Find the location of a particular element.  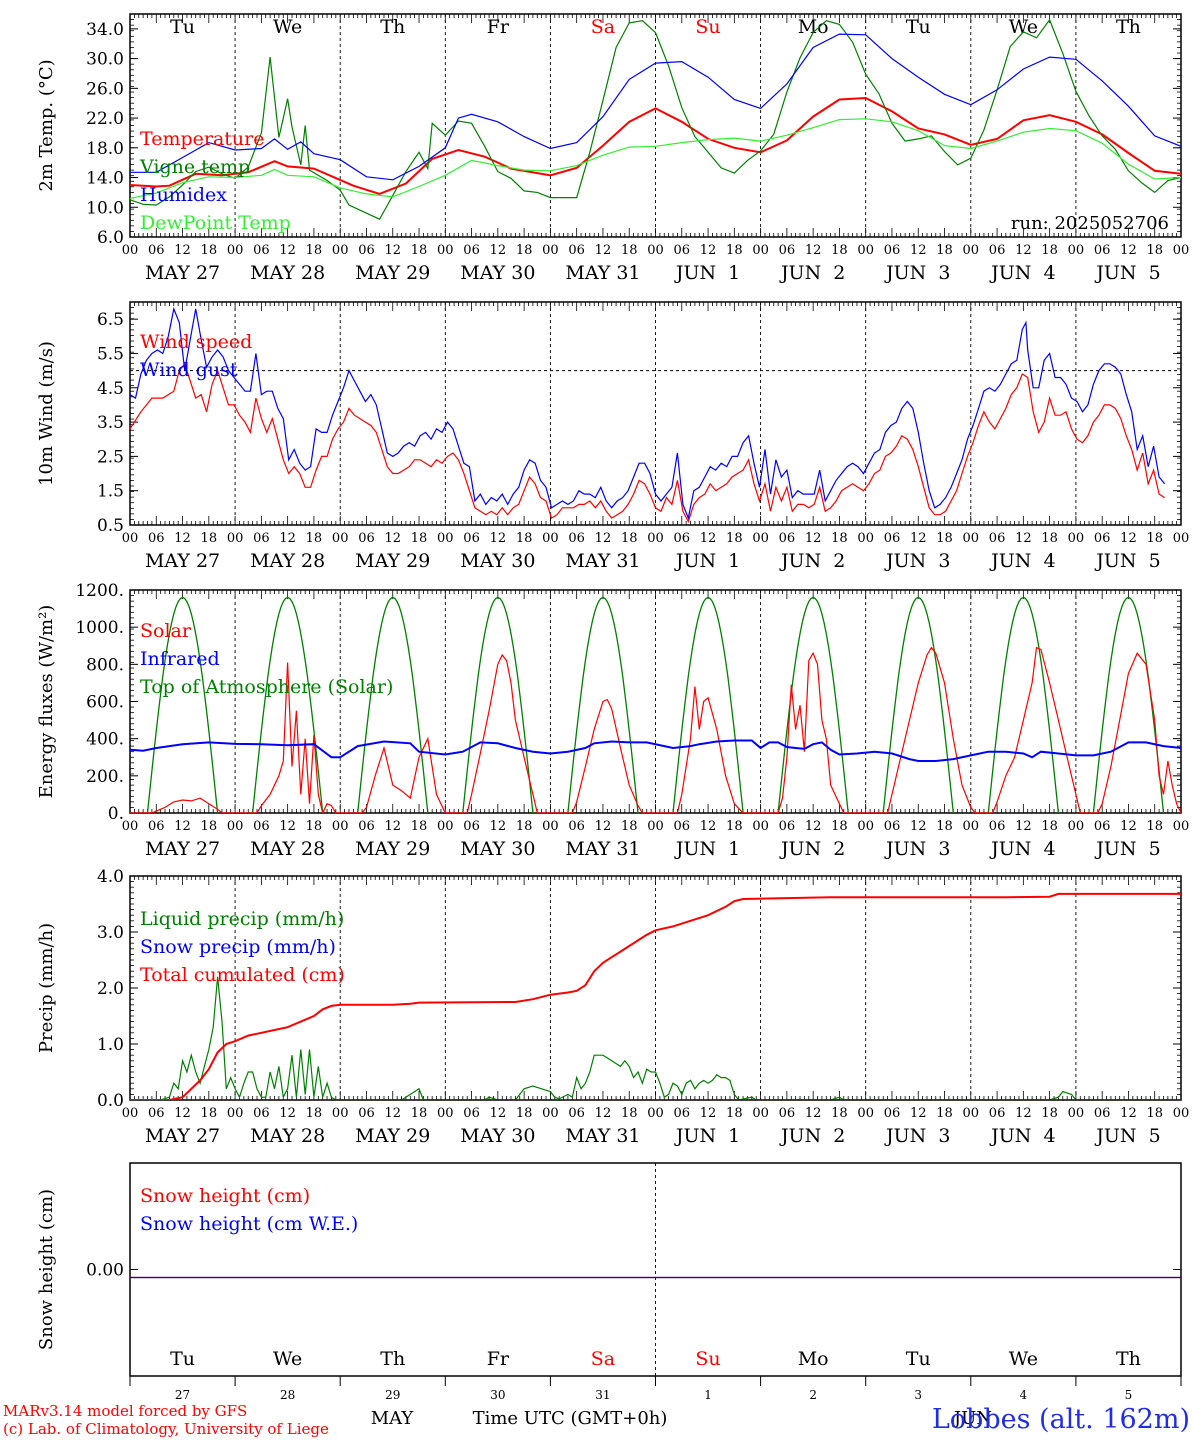

y-tick-label: 3.0 is located at coordinates (110, 933).